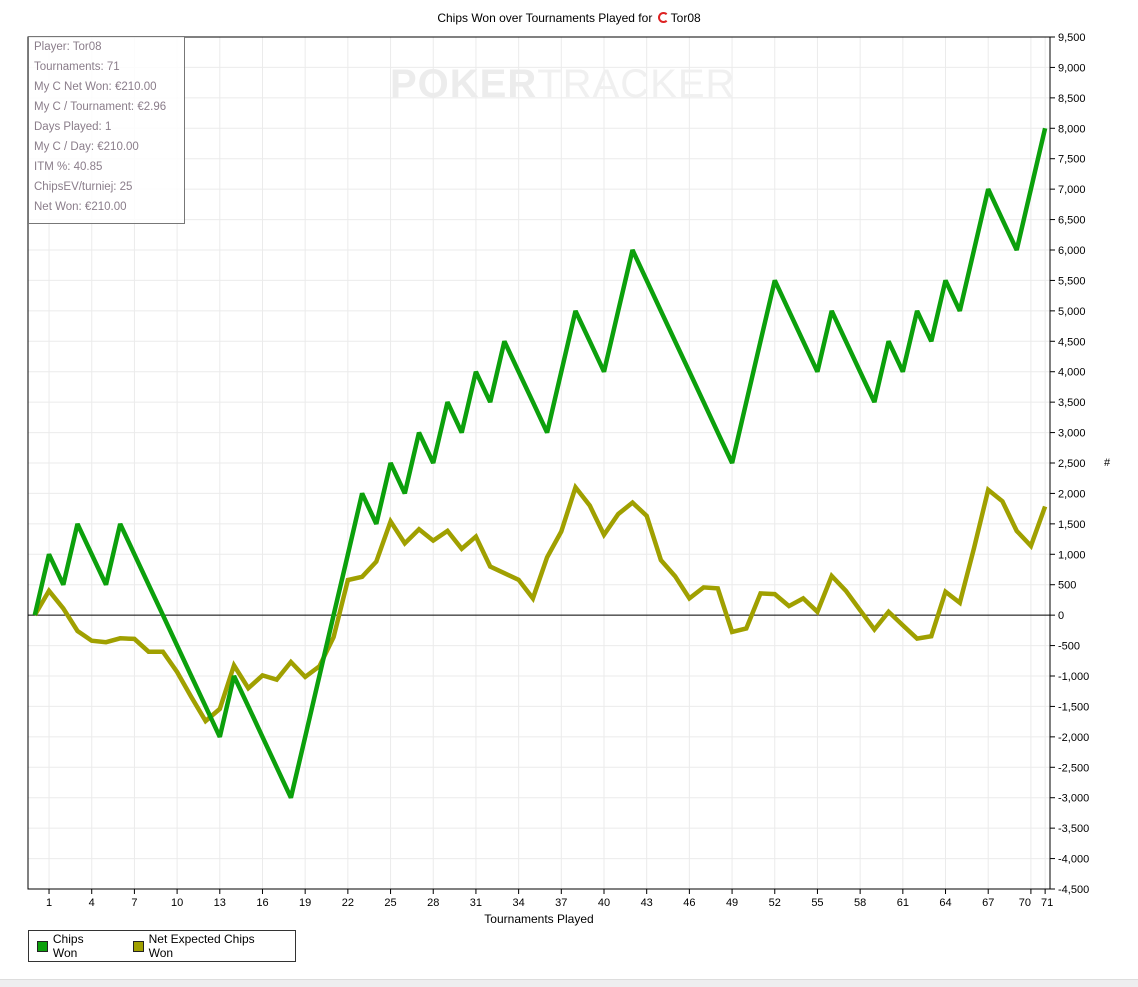 The height and width of the screenshot is (987, 1138). Describe the element at coordinates (860, 903) in the screenshot. I see `x-tick-label: 58` at that location.